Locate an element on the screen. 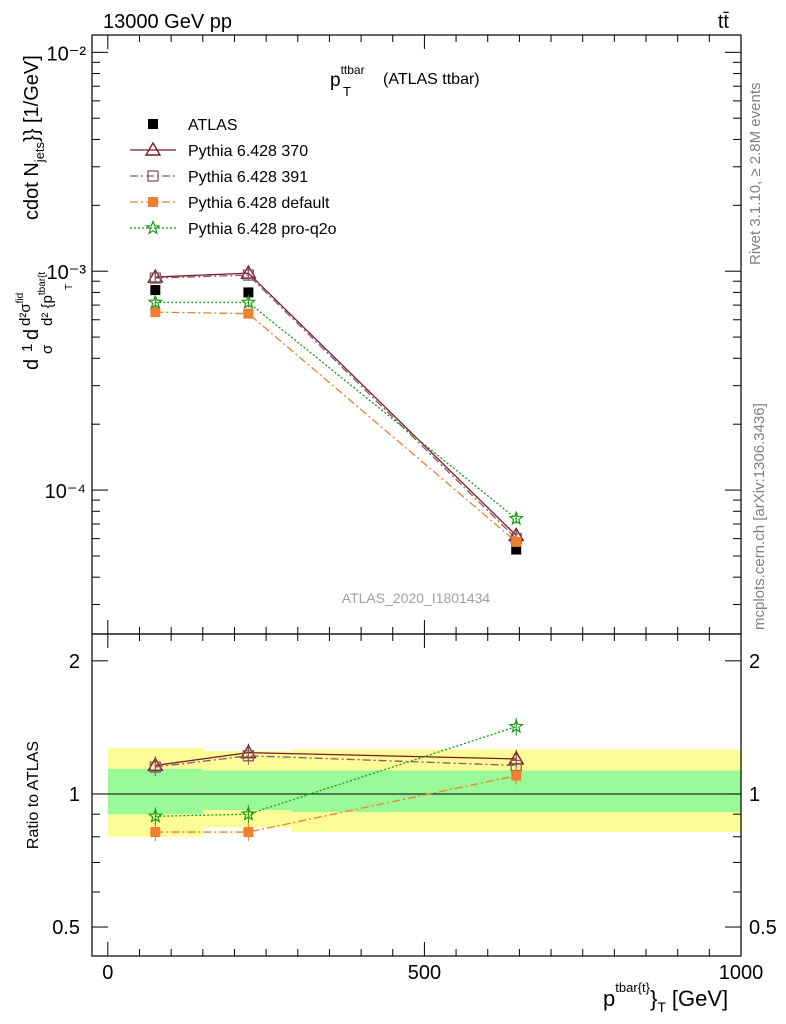 Image resolution: width=786 pixels, height=1024 pixels. x-axis-title-unit: [GeV] is located at coordinates (700, 998).